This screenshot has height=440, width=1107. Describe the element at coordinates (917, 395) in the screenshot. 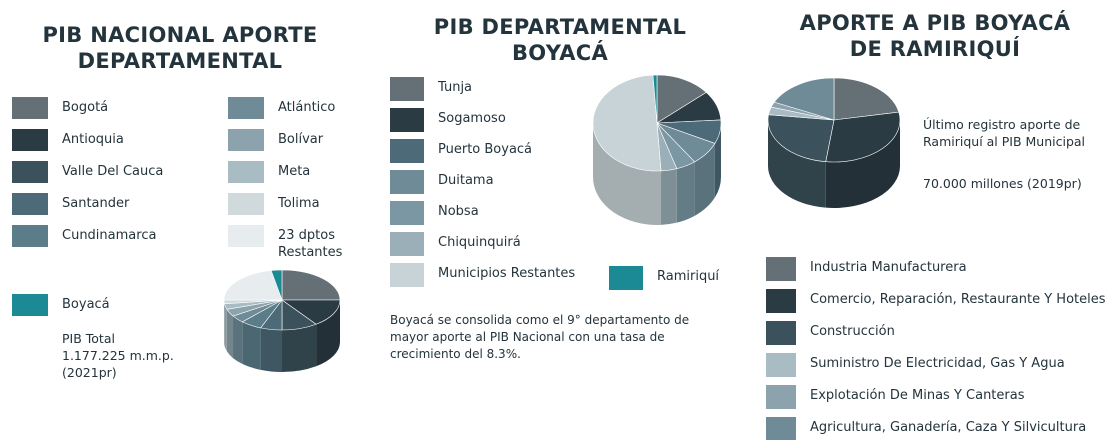

I see `legend-label: Explotación De Minas Y Canteras` at that location.